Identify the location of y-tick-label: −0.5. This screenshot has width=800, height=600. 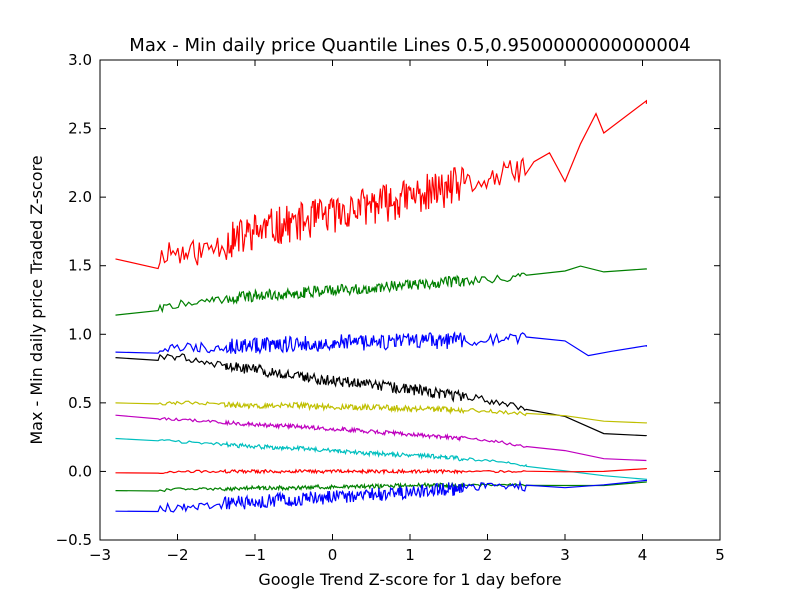
(74, 540).